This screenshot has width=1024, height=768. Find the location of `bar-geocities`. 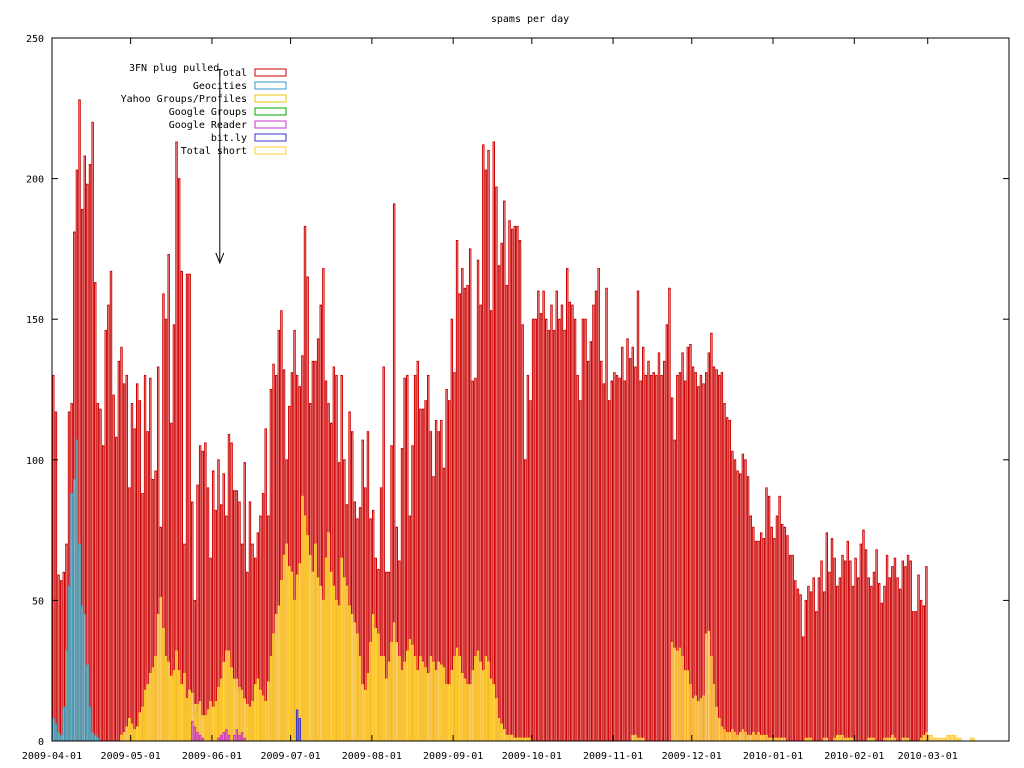

bar-geocities is located at coordinates (90, 724).